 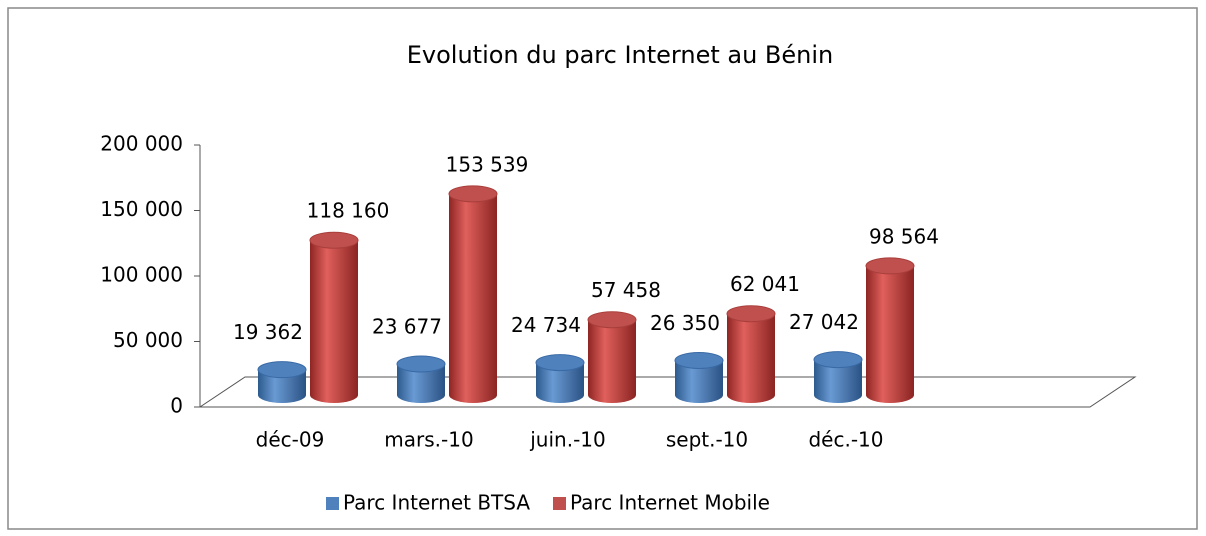 What do you see at coordinates (765, 284) in the screenshot?
I see `value-label: 62 041` at bounding box center [765, 284].